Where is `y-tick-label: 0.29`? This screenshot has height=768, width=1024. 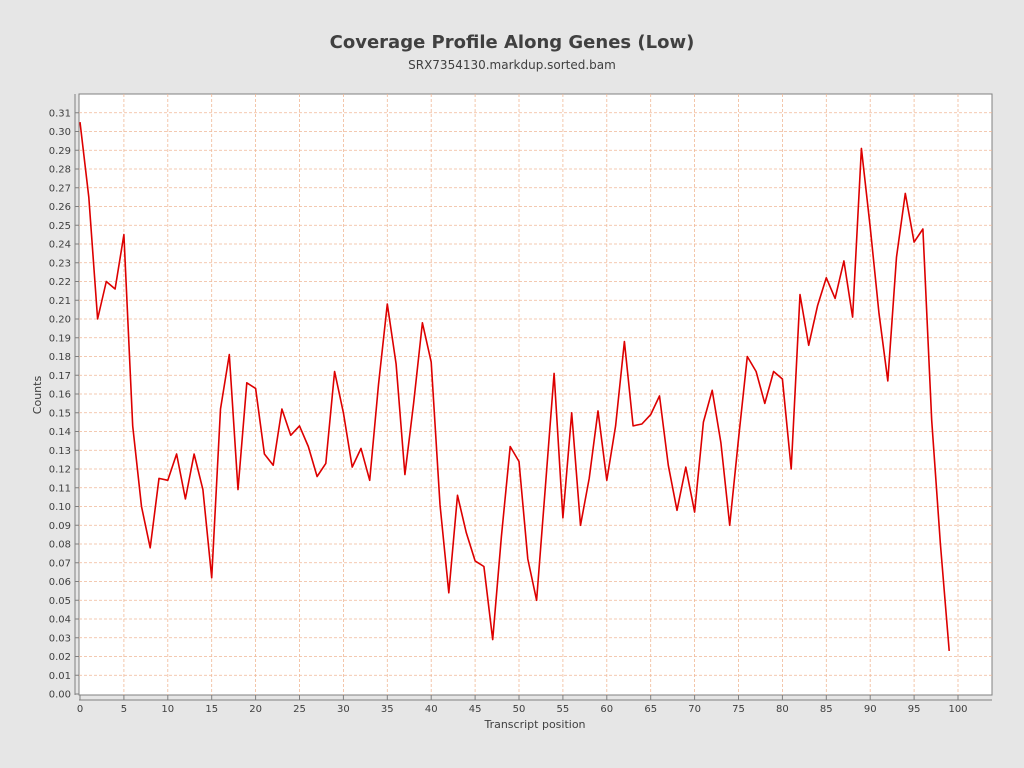
y-tick-label: 0.29 is located at coordinates (60, 151).